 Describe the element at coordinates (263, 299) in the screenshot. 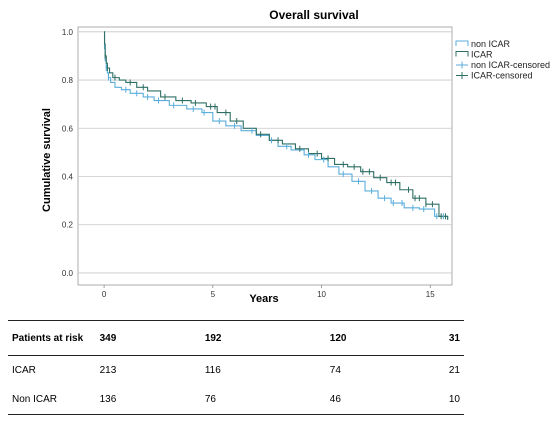

I see `x-axis-title: Years` at that location.